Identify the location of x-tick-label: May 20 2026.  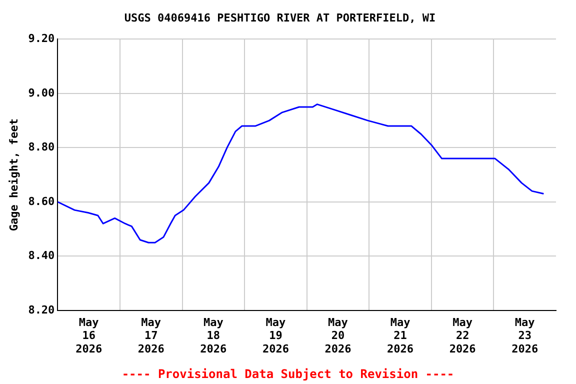
(338, 336).